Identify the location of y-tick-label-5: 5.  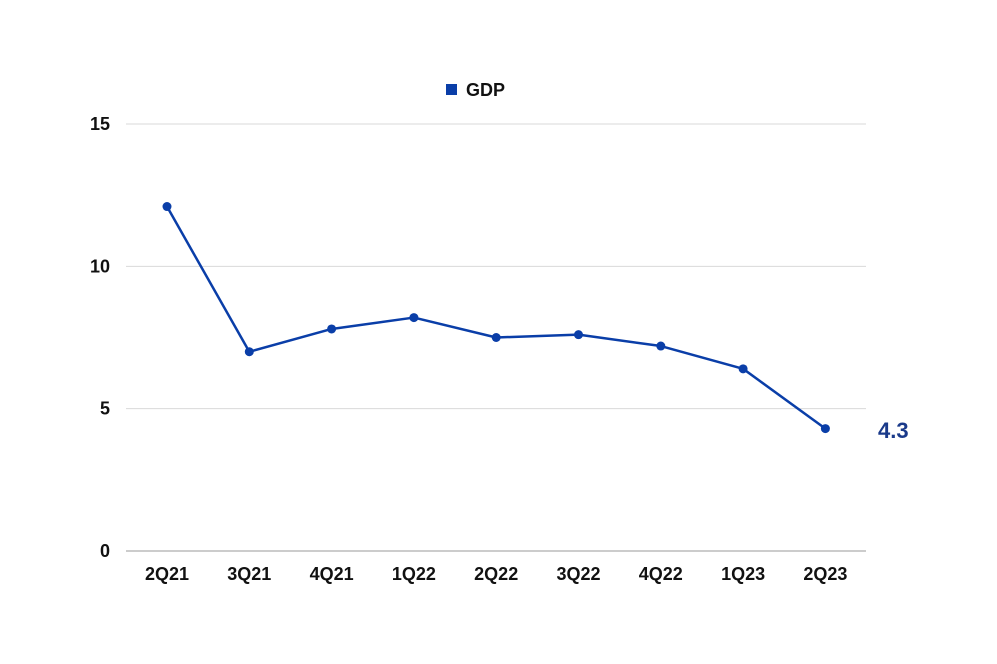
(105, 409).